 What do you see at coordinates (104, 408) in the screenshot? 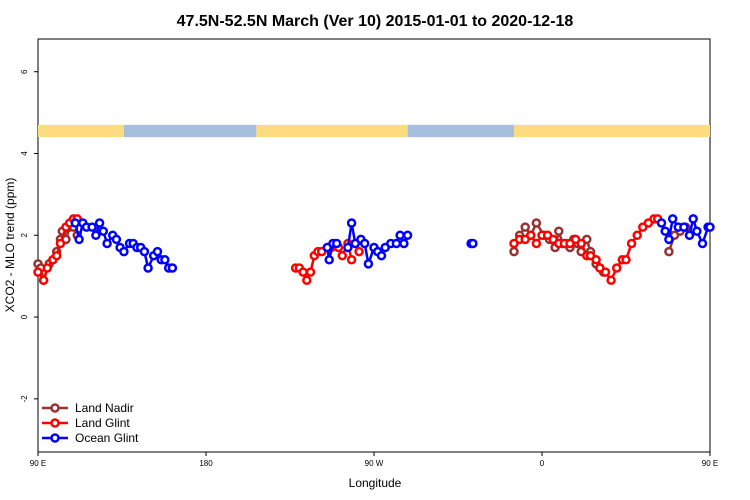
I see `legend-label-land-nadir: Land Nadir` at bounding box center [104, 408].